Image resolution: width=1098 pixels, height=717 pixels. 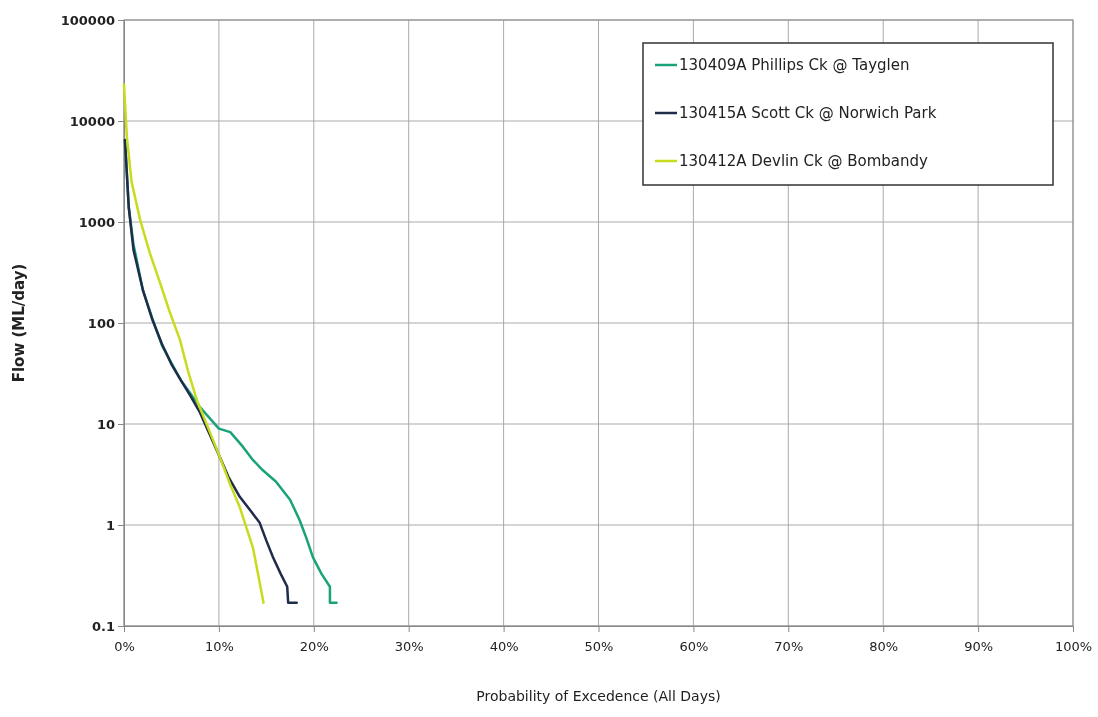 What do you see at coordinates (409, 646) in the screenshot?
I see `x-tick-label: 30%` at bounding box center [409, 646].